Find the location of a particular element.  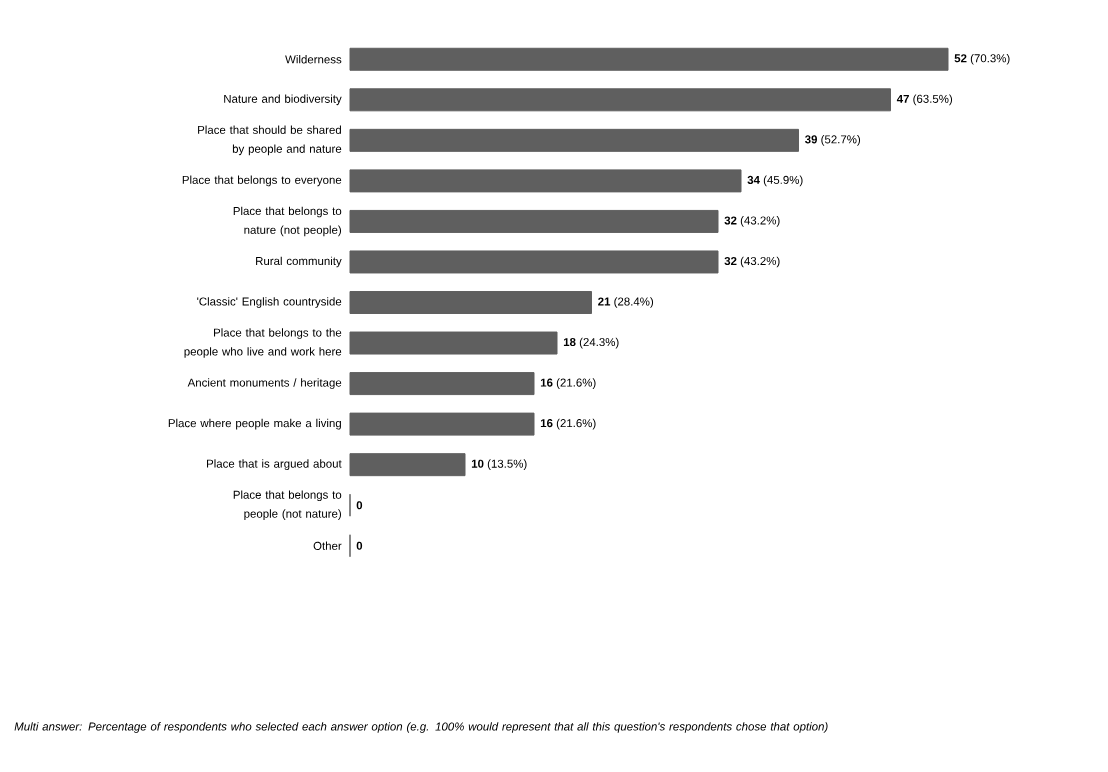

data-label: 52 (70.3%) is located at coordinates (982, 59).